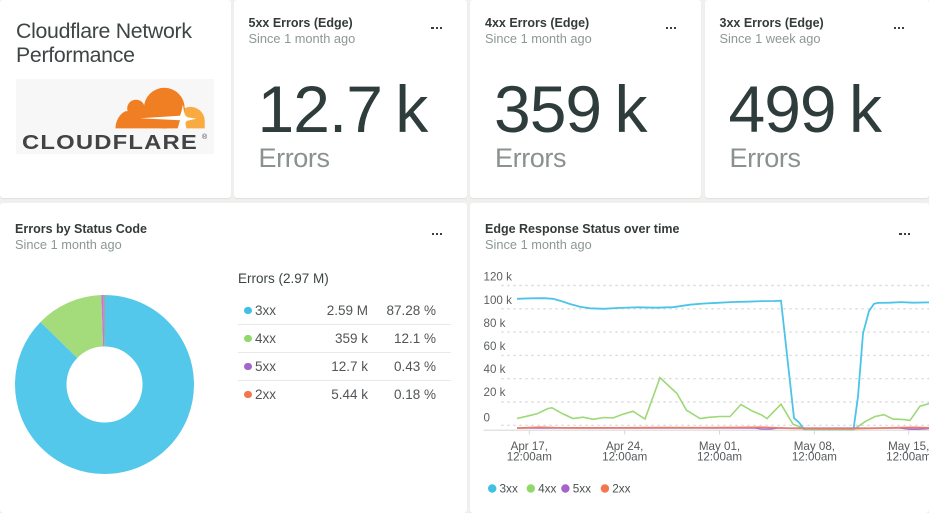 Image resolution: width=929 pixels, height=513 pixels. What do you see at coordinates (495, 392) in the screenshot?
I see `svg-text: 20 k` at bounding box center [495, 392].